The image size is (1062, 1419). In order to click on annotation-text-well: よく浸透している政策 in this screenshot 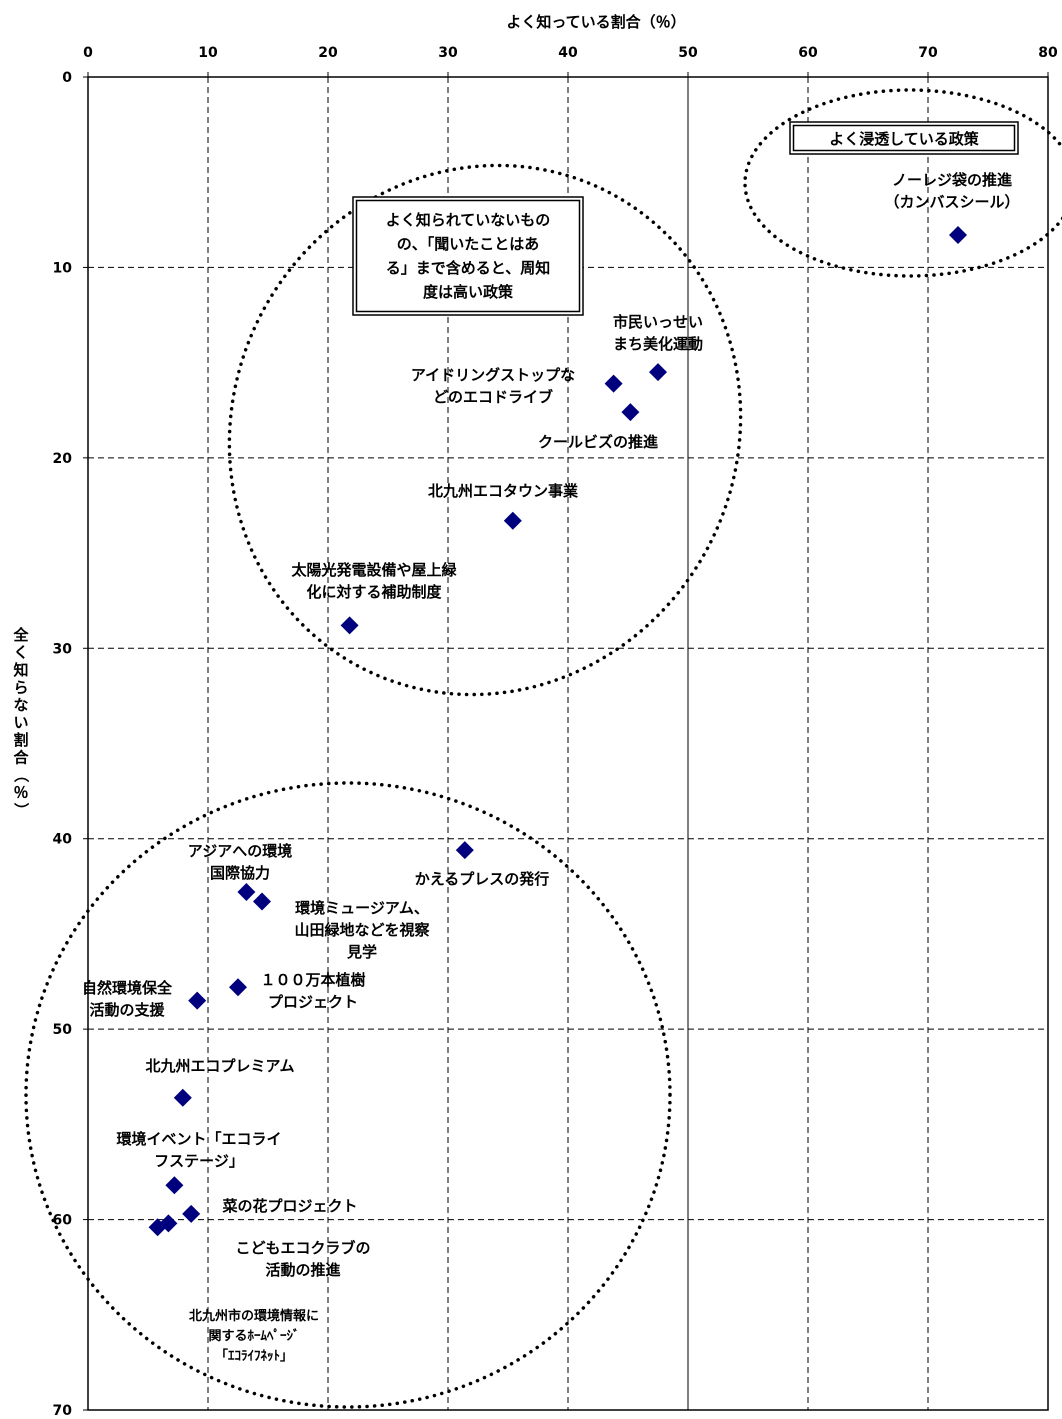, I will do `click(904, 139)`.